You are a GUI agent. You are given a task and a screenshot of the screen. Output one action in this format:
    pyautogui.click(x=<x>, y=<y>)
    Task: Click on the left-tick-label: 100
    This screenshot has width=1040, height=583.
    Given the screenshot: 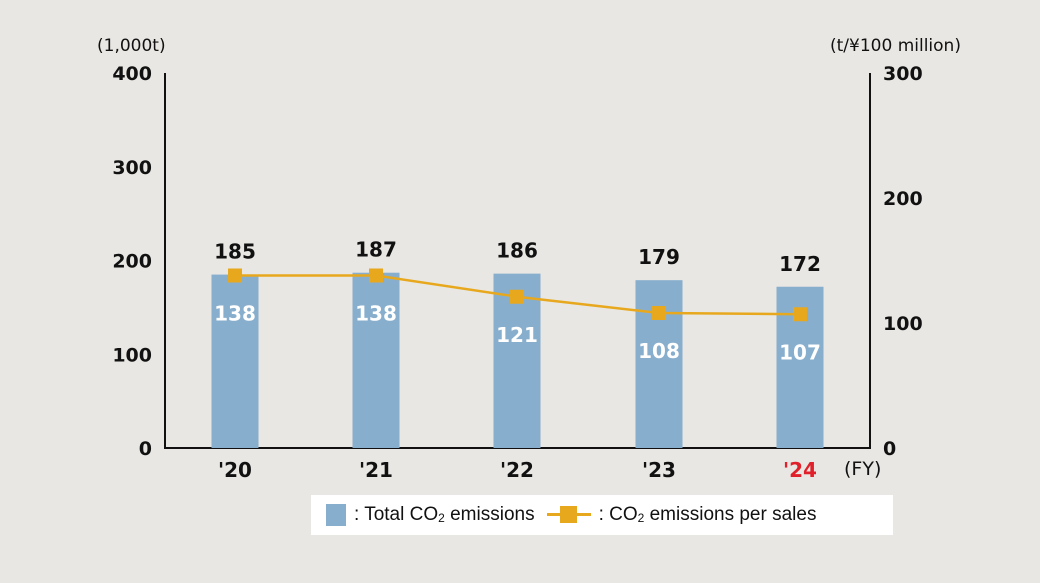 What is the action you would take?
    pyautogui.click(x=132, y=355)
    